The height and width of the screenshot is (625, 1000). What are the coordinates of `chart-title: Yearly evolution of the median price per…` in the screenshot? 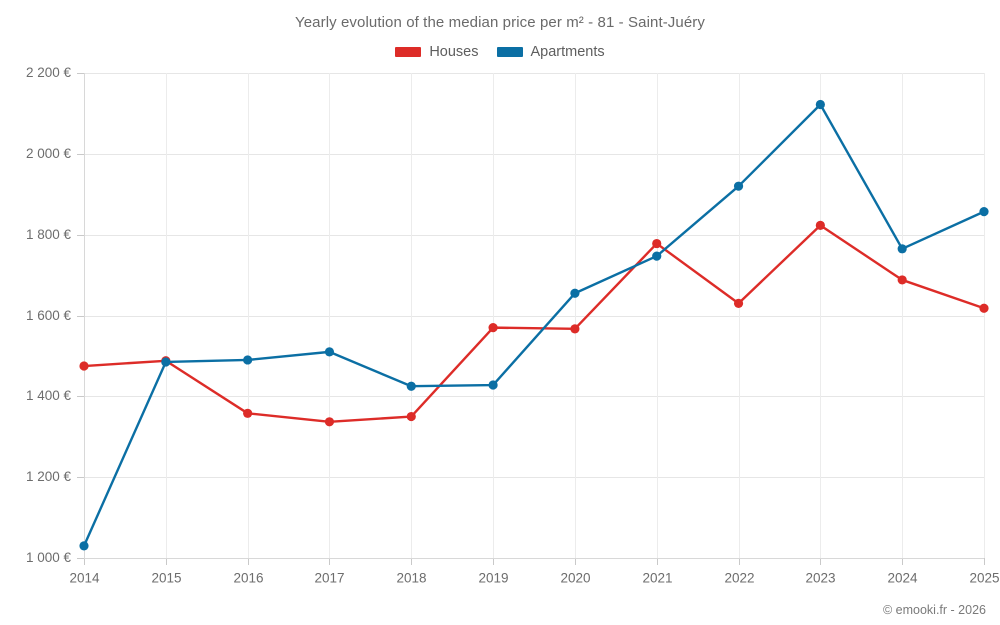 It's located at (499, 22).